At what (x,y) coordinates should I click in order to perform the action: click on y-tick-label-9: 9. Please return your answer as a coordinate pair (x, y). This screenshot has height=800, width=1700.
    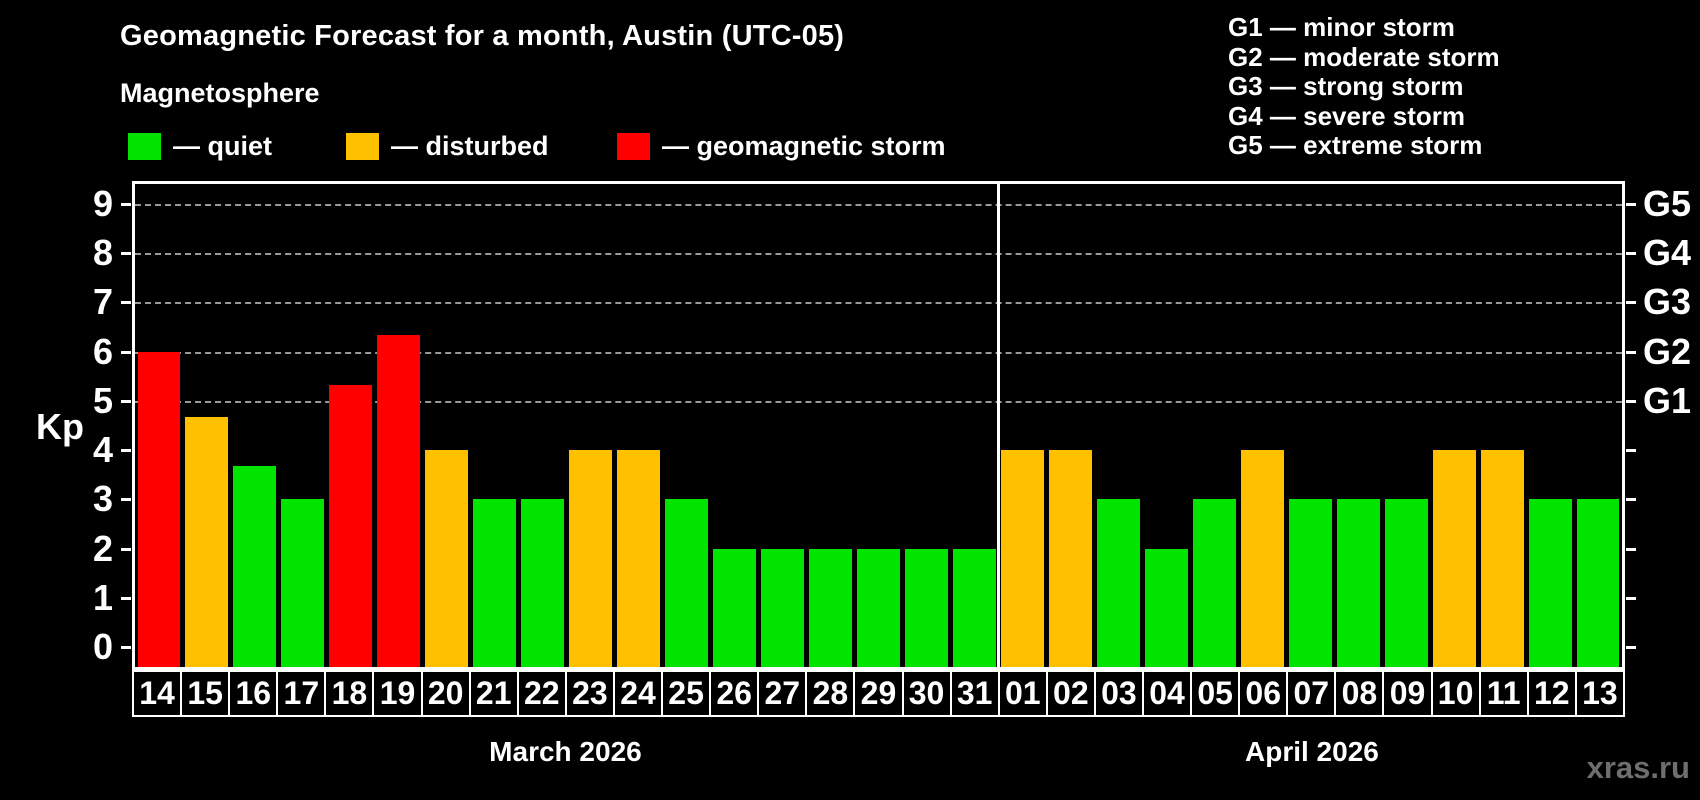
    Looking at the image, I should click on (102, 203).